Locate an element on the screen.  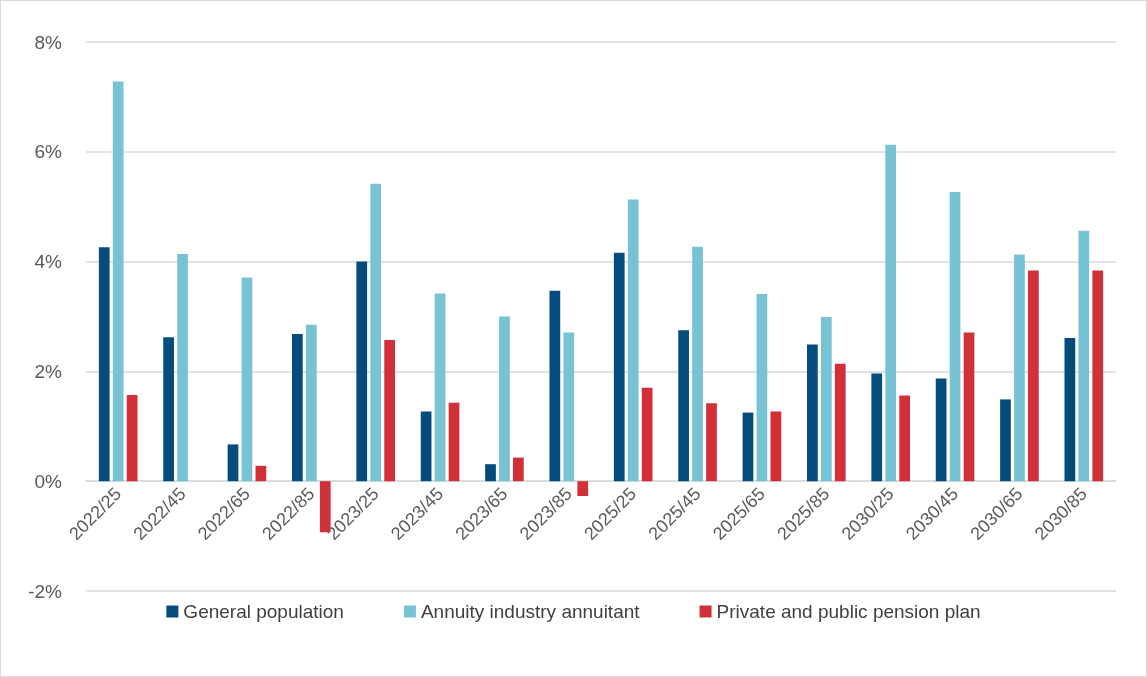
y-tick-label: 0% is located at coordinates (48, 481).